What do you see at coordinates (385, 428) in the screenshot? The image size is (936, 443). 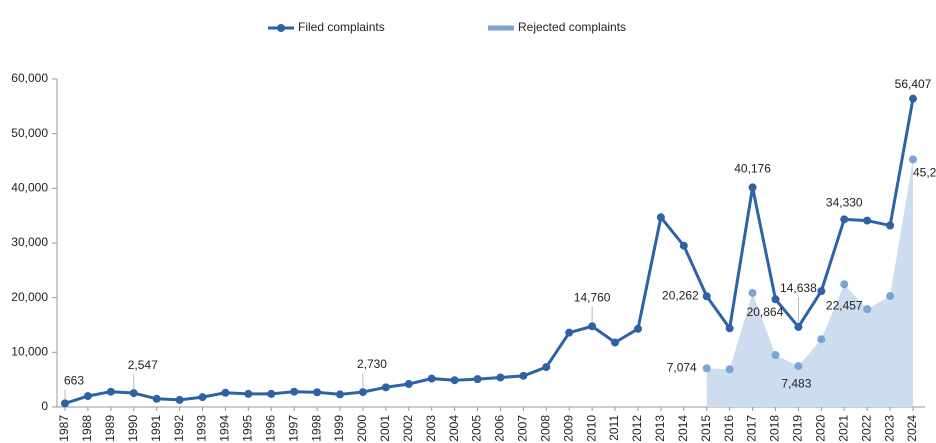 I see `x-tick-label: 2001` at bounding box center [385, 428].